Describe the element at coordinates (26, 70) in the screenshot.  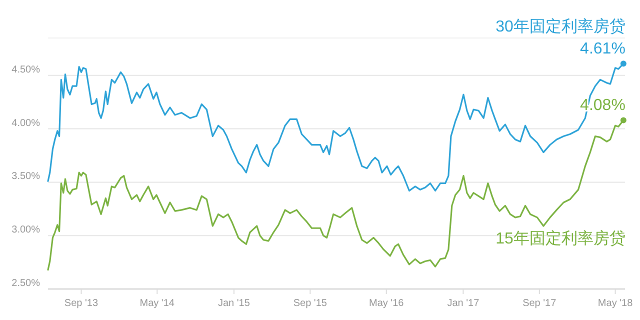
I see `y-tick-label: 4.50%` at that location.